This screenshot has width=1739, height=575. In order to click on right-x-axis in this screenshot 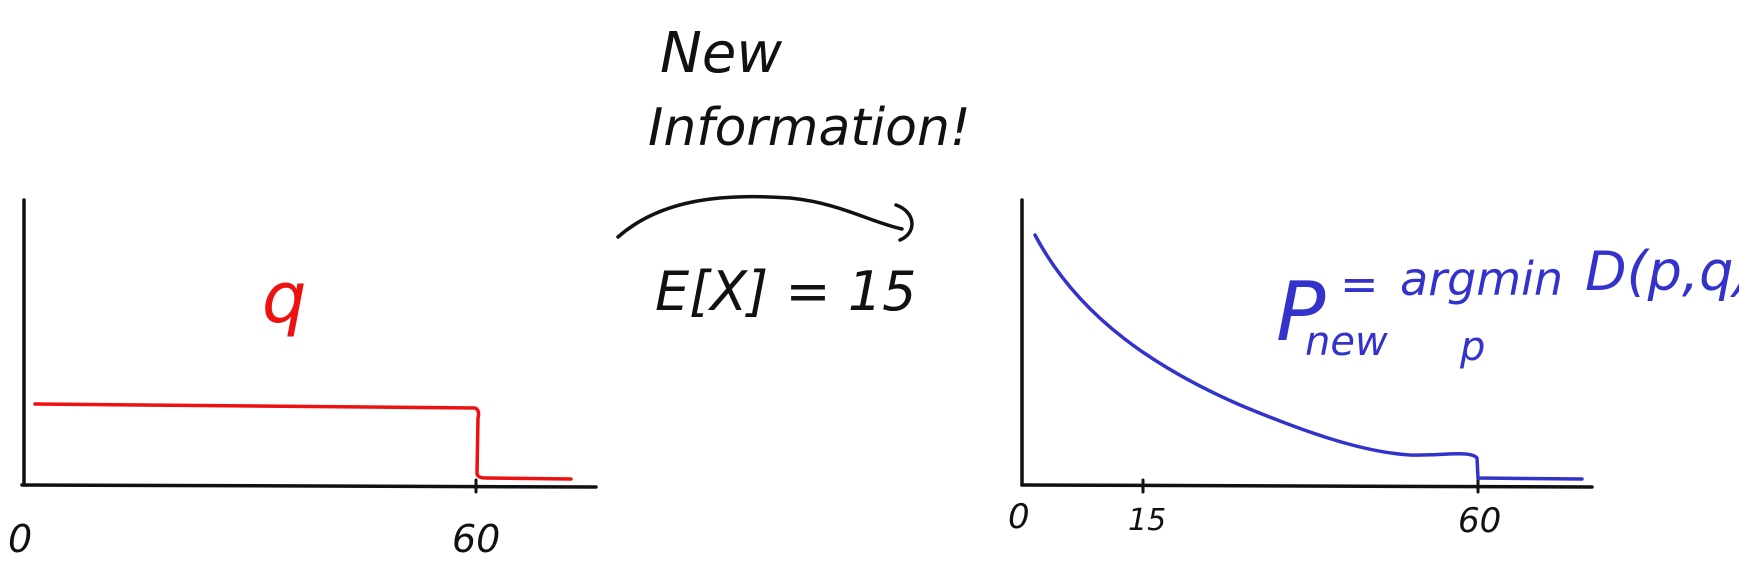, I will do `click(1307, 486)`.